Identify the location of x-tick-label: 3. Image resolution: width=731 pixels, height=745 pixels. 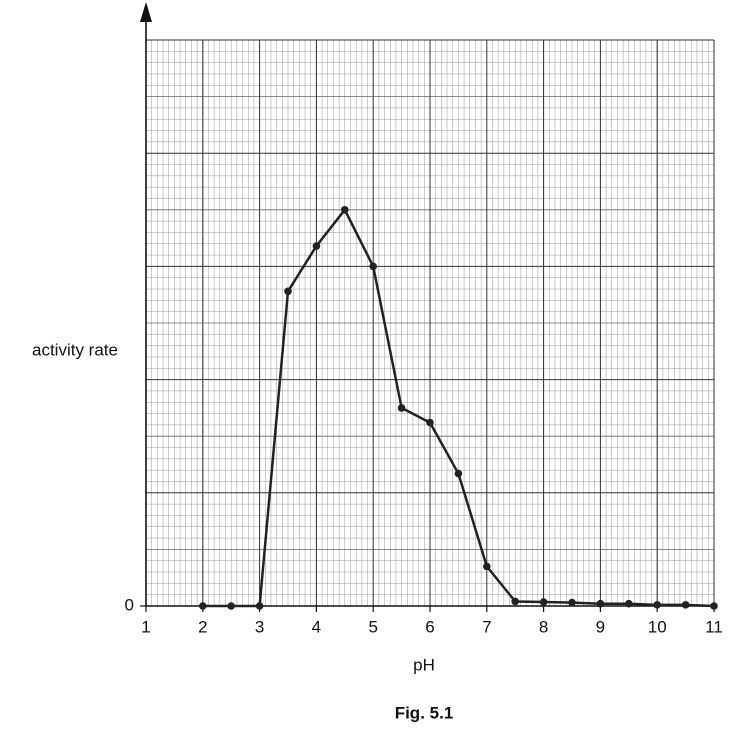
(259, 626).